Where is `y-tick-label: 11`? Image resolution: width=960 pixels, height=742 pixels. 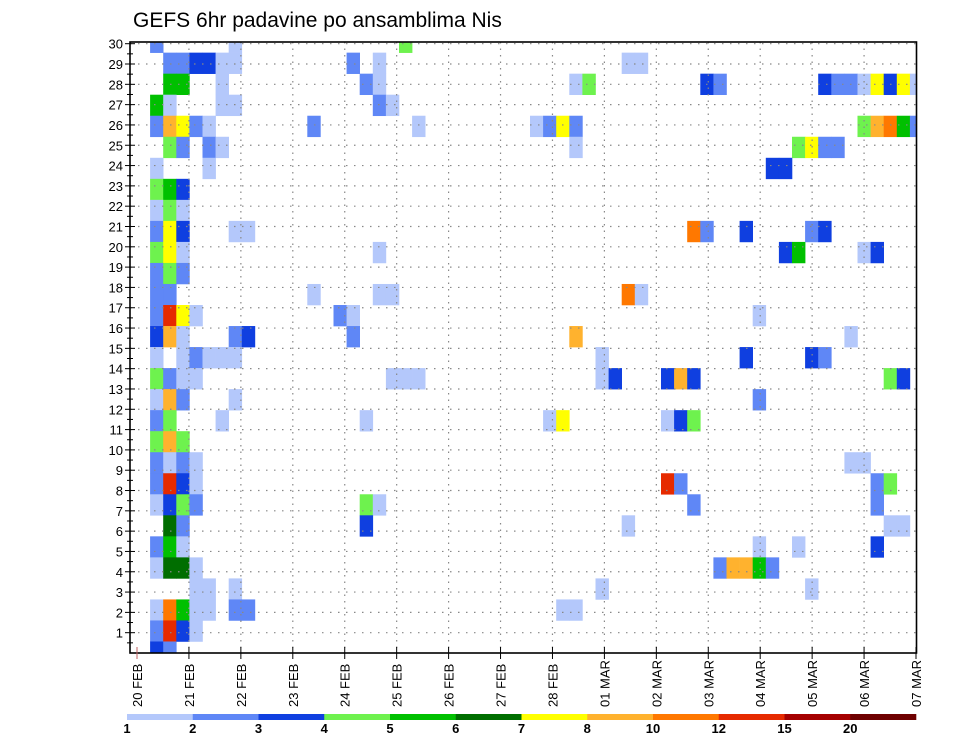
y-tick-label: 11 is located at coordinates (117, 430).